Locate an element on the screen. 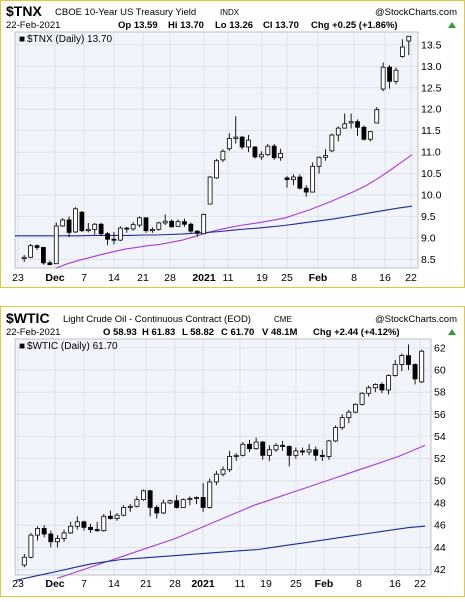 The width and height of the screenshot is (465, 602). wtic-x-tick-label: 19 is located at coordinates (266, 584).